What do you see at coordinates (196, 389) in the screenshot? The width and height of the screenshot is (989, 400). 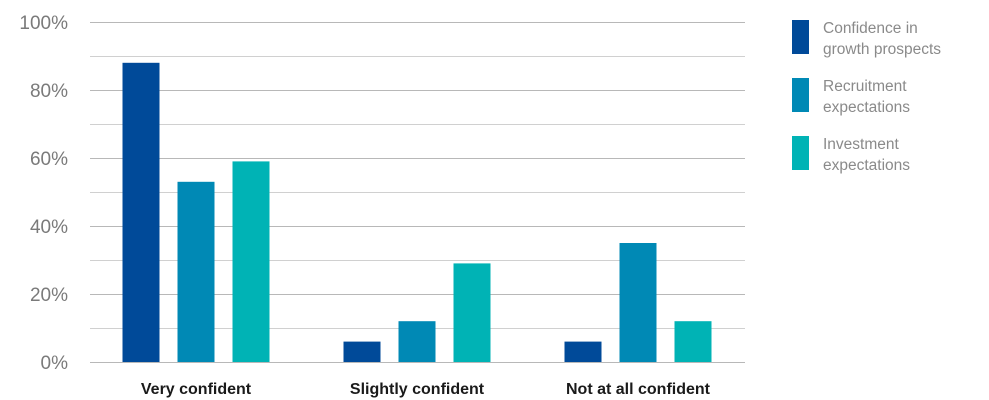 I see `x-category-label: Very confident` at bounding box center [196, 389].